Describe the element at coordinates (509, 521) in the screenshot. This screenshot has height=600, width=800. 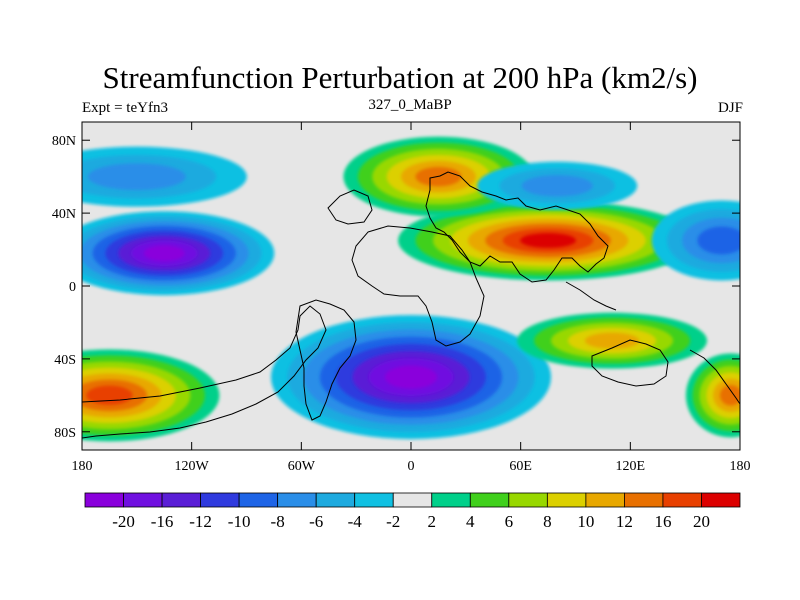
I see `colorbar-label: 6` at that location.